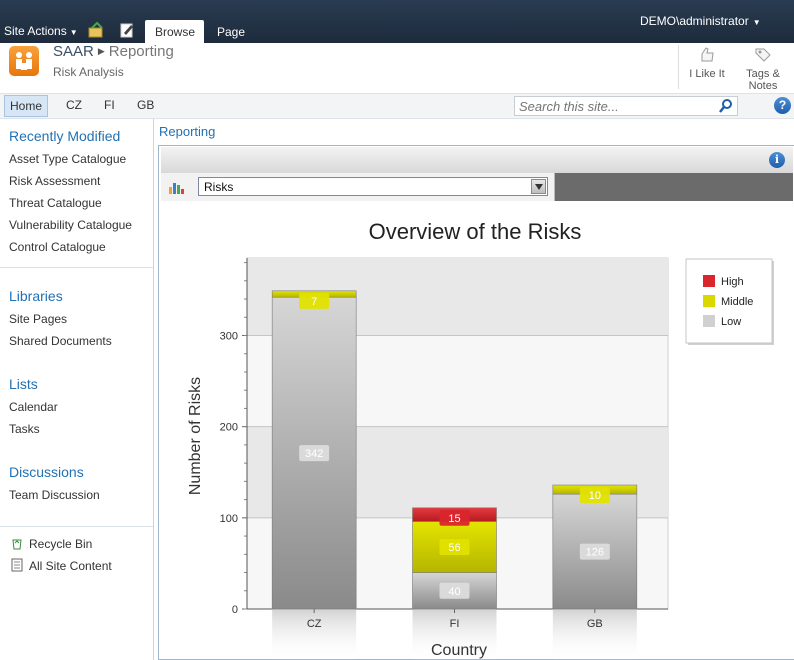 This screenshot has height=660, width=794. Describe the element at coordinates (26, 106) in the screenshot. I see `nav-home: Home` at that location.